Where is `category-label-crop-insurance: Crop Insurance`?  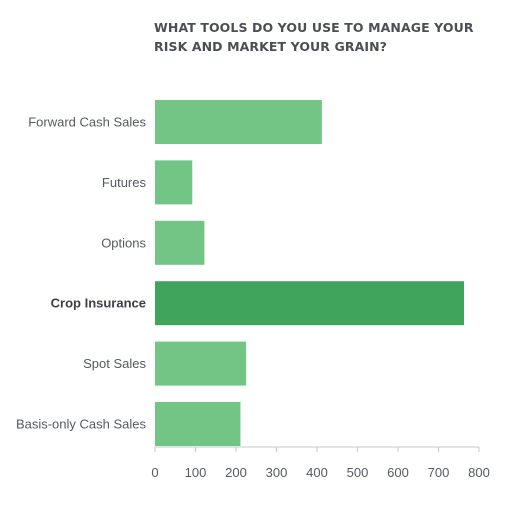
category-label-crop-insurance: Crop Insurance is located at coordinates (98, 303).